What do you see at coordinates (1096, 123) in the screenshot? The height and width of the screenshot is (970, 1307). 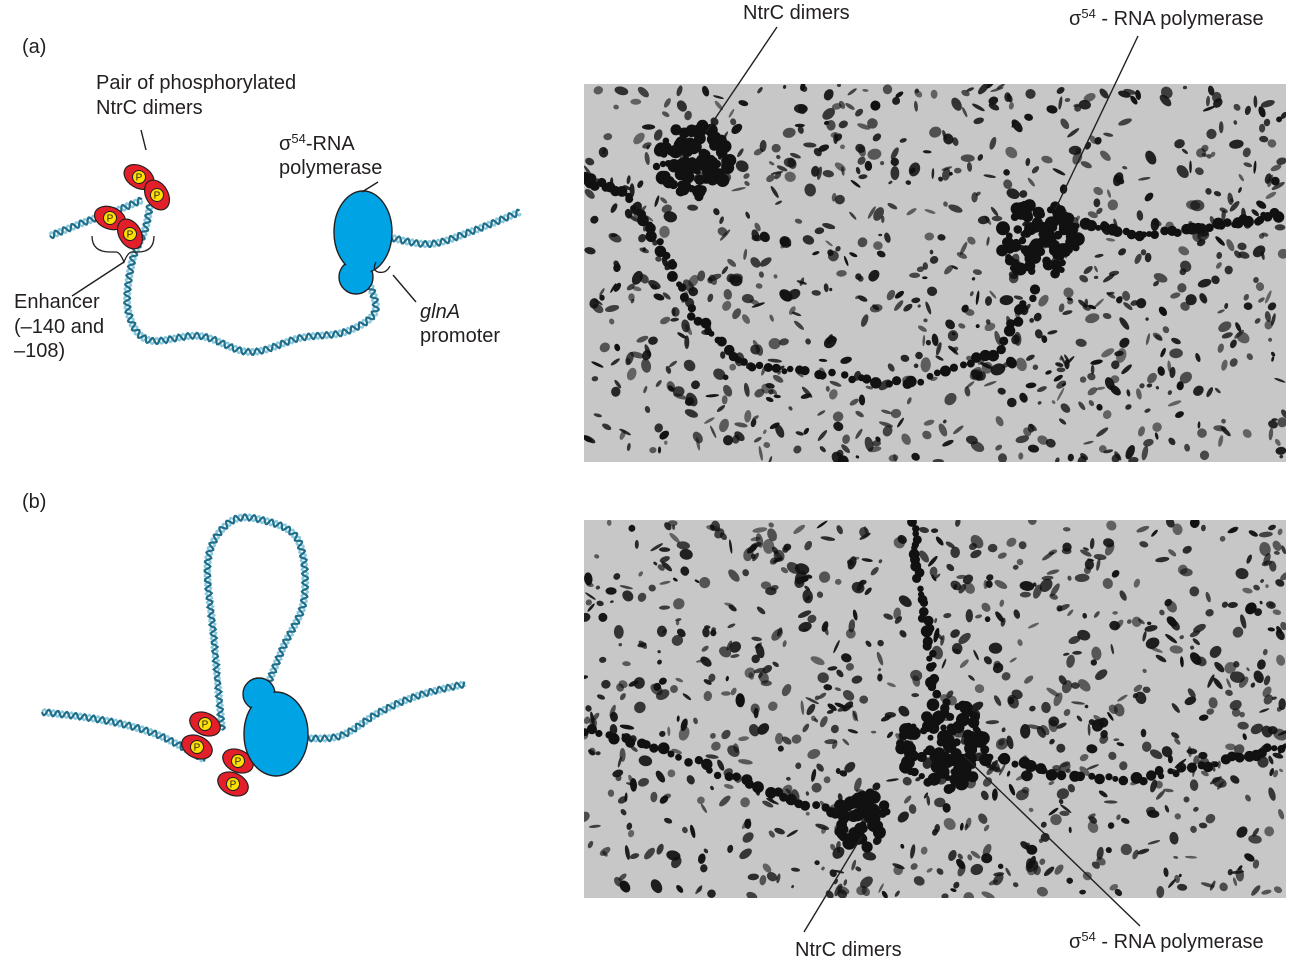 I see `micrograph-a-polymerase-leader` at bounding box center [1096, 123].